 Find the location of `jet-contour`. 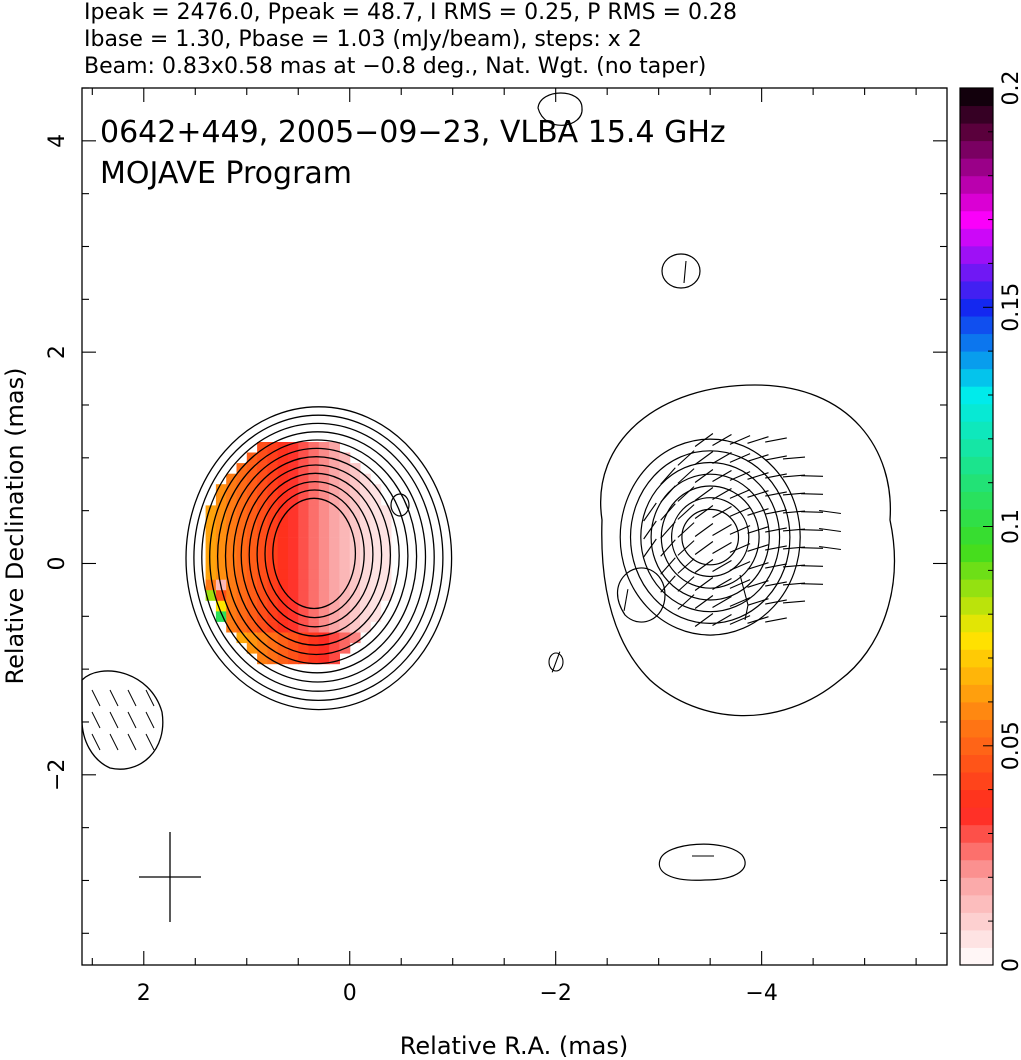

jet-contour is located at coordinates (710, 537).